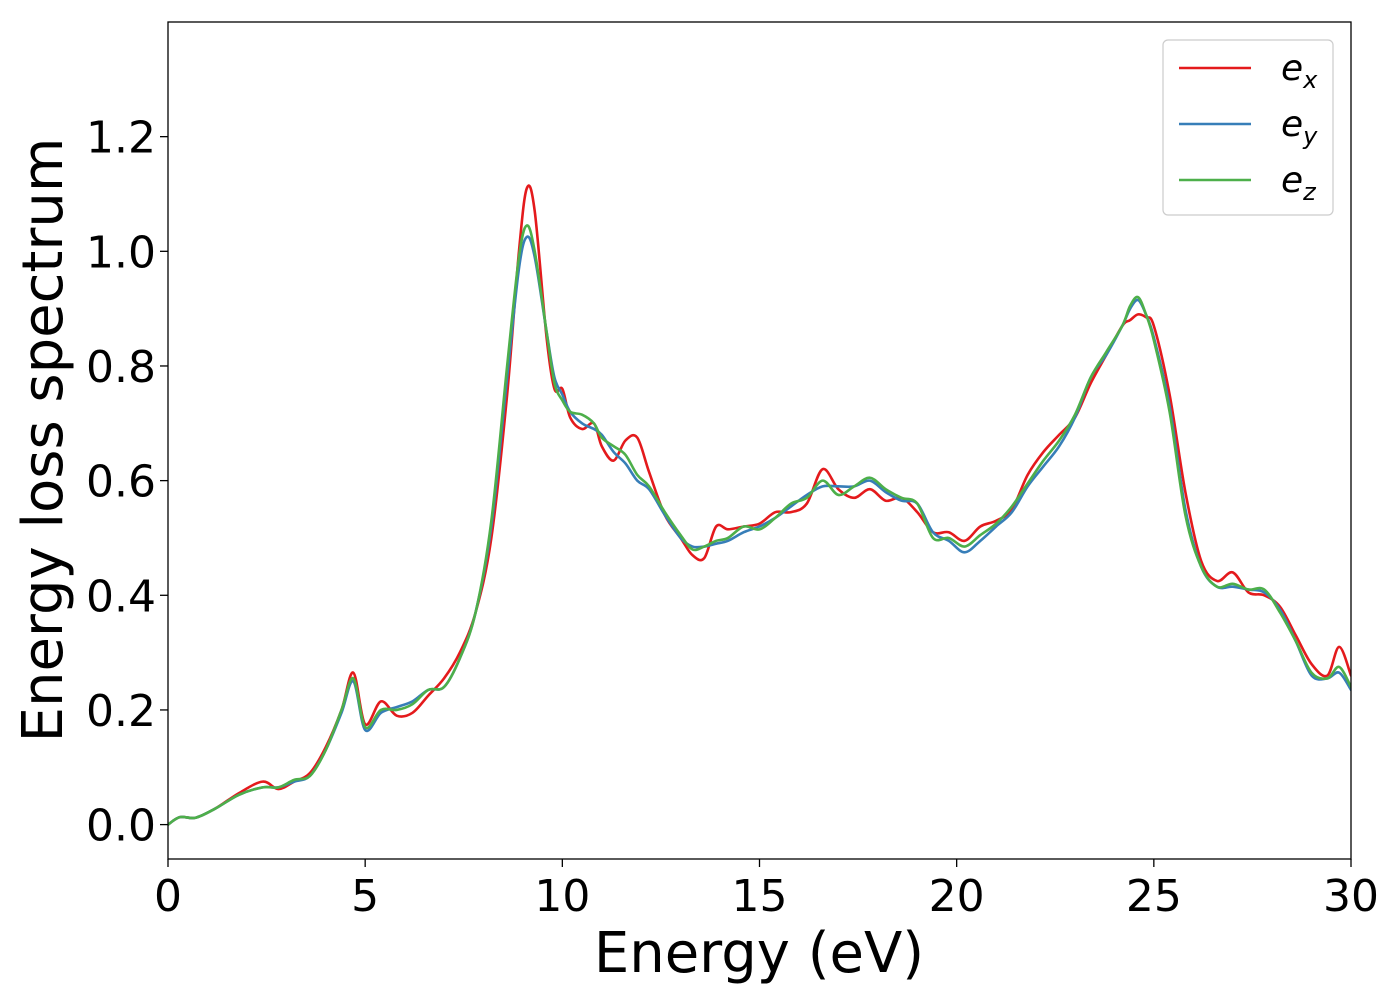 The height and width of the screenshot is (1000, 1400). Describe the element at coordinates (1154, 896) in the screenshot. I see `x-tick-label: 25` at that location.